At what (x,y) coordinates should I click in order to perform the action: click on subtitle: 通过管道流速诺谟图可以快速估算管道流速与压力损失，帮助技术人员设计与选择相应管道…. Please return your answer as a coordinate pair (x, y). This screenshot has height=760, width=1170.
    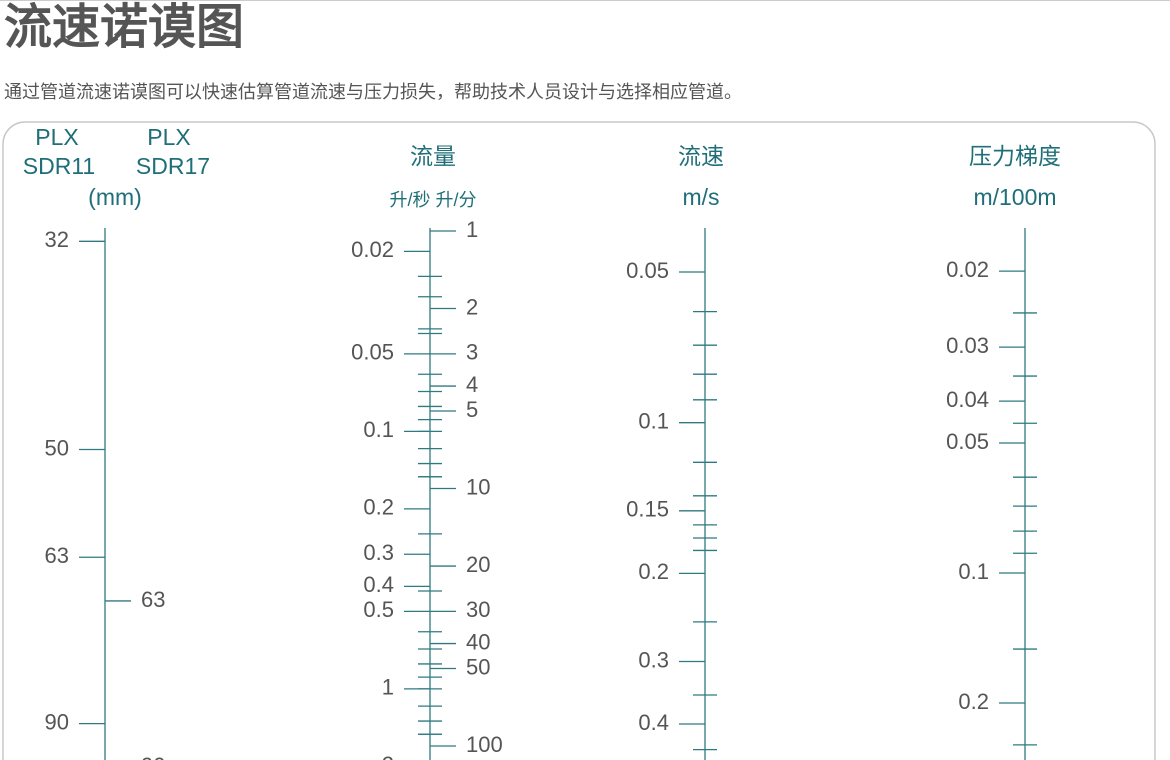
    Looking at the image, I should click on (373, 92).